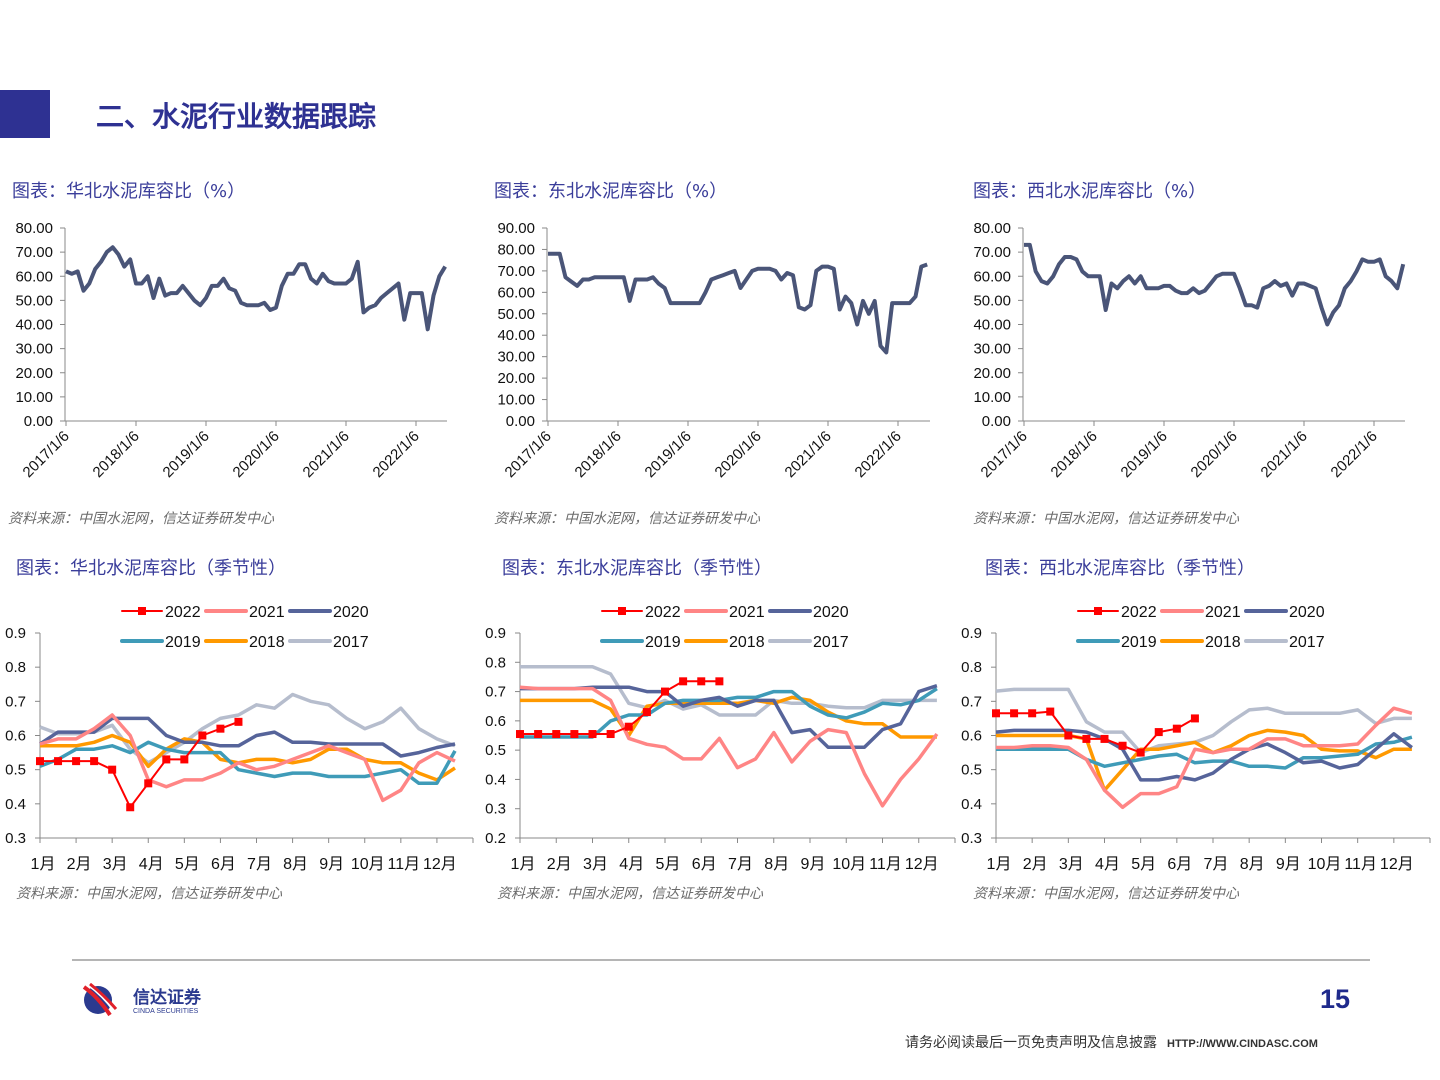 This screenshot has width=1440, height=1080. Describe the element at coordinates (1288, 864) in the screenshot. I see `x-tick-label: 9月` at that location.